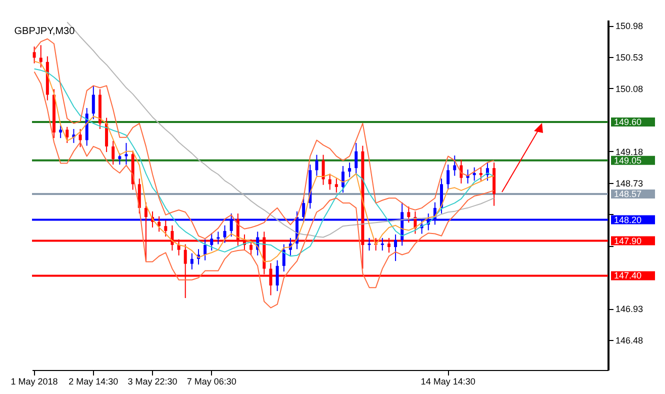 The height and width of the screenshot is (394, 665). What do you see at coordinates (45, 31) in the screenshot?
I see `text: GBPJPY,M30` at bounding box center [45, 31].